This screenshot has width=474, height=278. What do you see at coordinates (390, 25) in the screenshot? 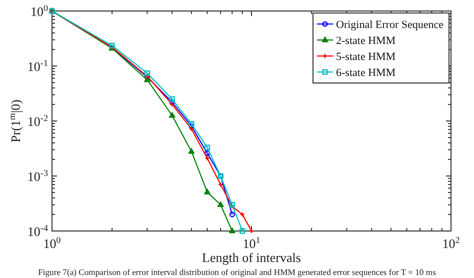
I see `legend-label: Original Error Sequence` at bounding box center [390, 25].